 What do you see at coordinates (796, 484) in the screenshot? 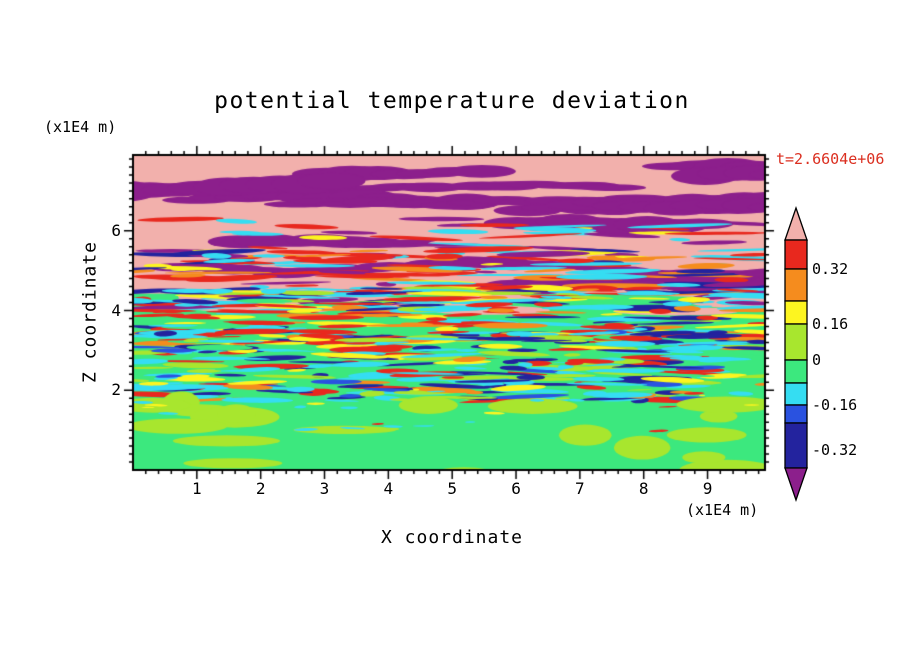
I see `colorbar-bottom-arrow` at bounding box center [796, 484].